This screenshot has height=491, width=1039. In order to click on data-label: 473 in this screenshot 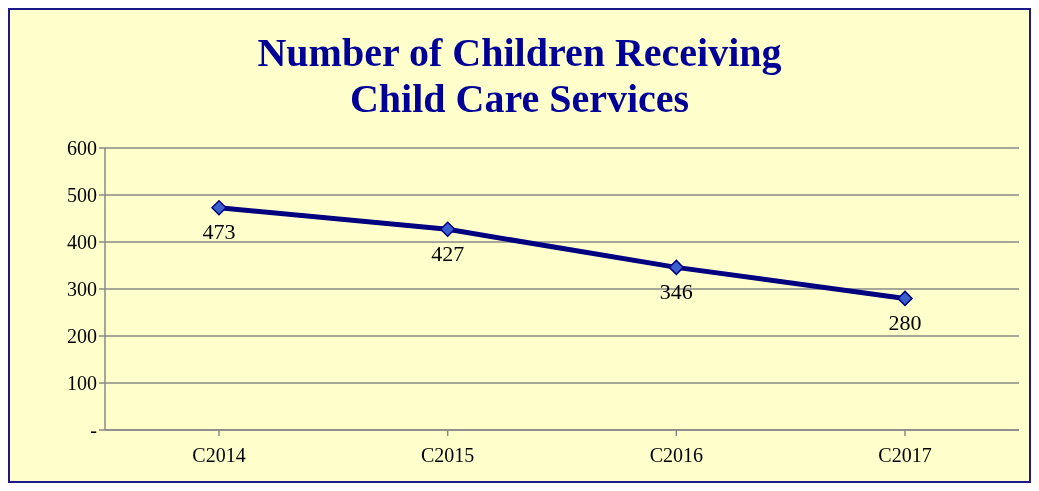, I will do `click(219, 232)`.